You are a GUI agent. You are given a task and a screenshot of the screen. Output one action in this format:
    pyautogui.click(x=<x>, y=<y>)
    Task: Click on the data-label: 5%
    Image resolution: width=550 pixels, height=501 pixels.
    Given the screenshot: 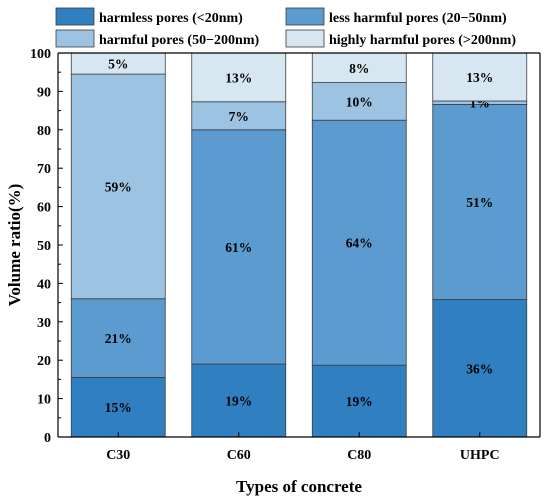 What is the action you would take?
    pyautogui.click(x=118, y=64)
    